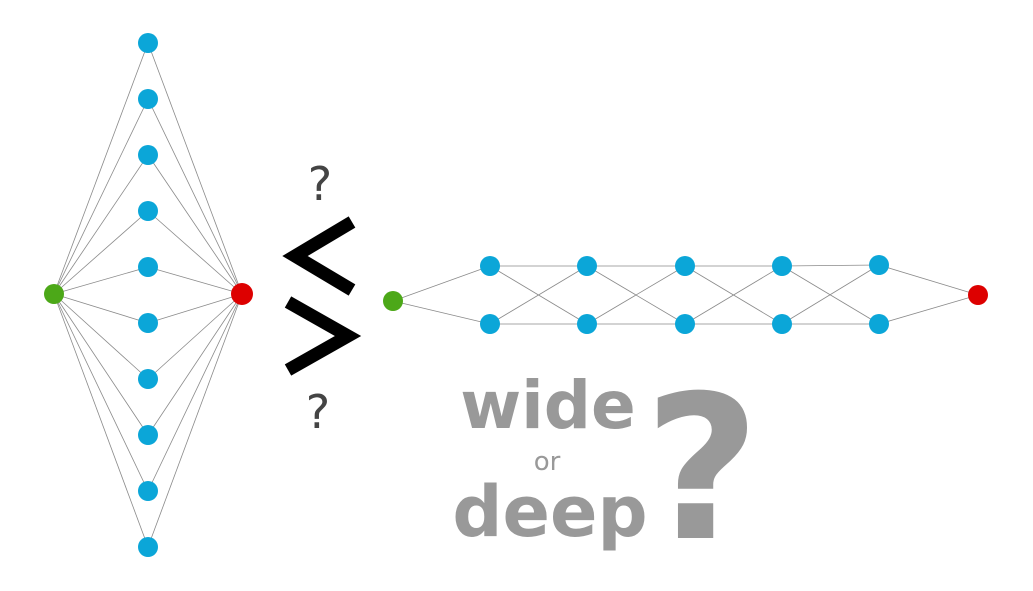 The width and height of the screenshot is (1033, 591). Describe the element at coordinates (978, 295) in the screenshot. I see `deep-output-node` at that location.